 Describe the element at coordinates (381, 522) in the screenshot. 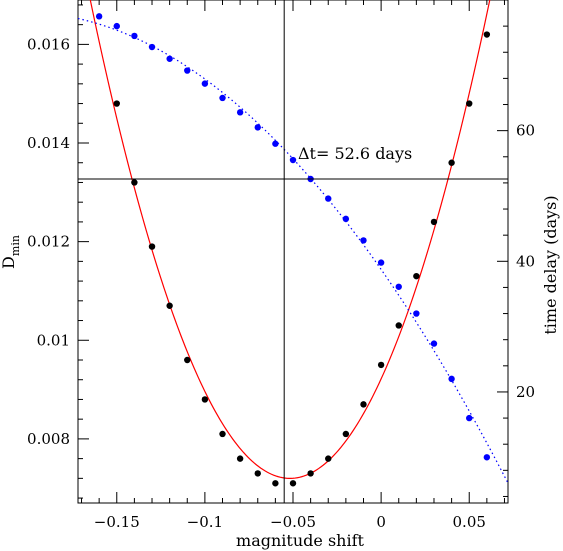

I see `x-tick-label: 0` at that location.